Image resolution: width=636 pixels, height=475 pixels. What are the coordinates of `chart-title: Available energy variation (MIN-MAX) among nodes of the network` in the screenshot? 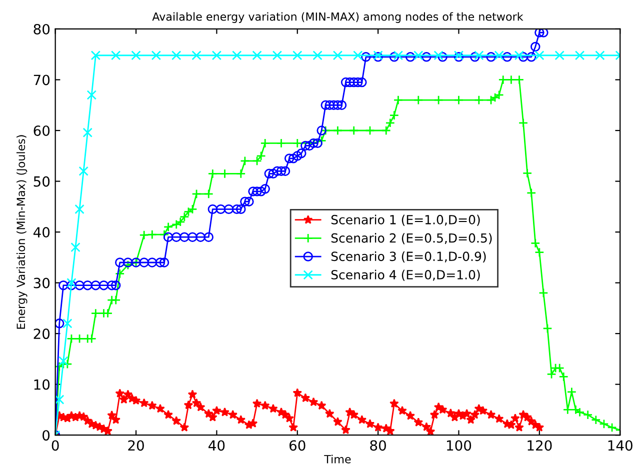 It's located at (338, 17).